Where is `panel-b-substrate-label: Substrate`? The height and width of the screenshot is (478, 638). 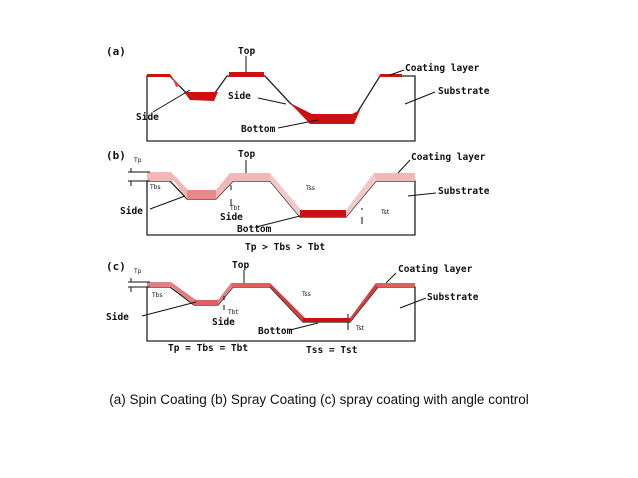 panel-b-substrate-label: Substrate is located at coordinates (464, 191).